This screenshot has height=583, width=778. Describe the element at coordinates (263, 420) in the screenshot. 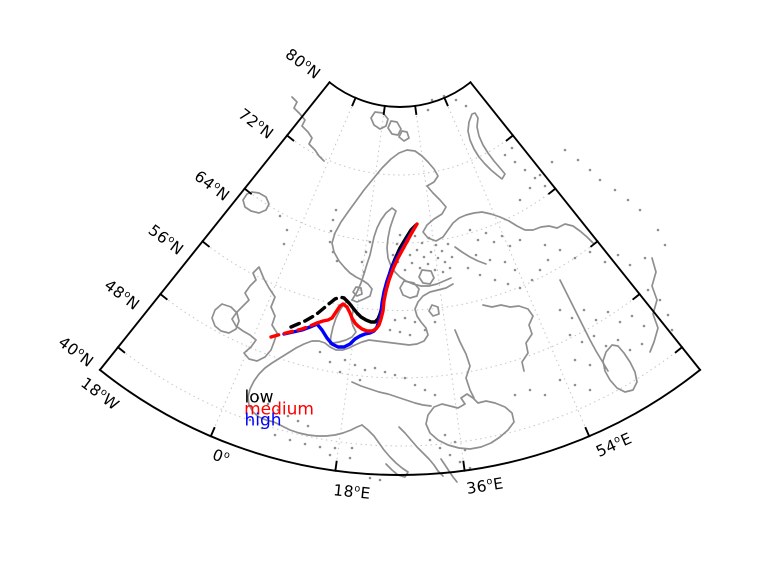

I see `legend-item-high: high` at that location.